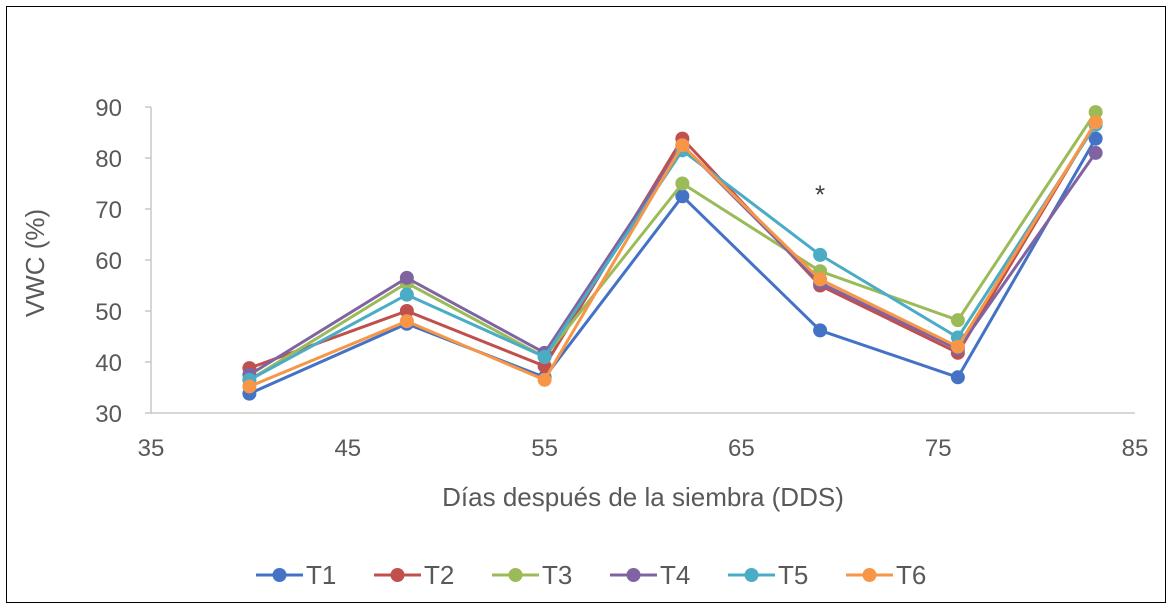  I want to click on legend-item-t5: T5, so click(768, 575).